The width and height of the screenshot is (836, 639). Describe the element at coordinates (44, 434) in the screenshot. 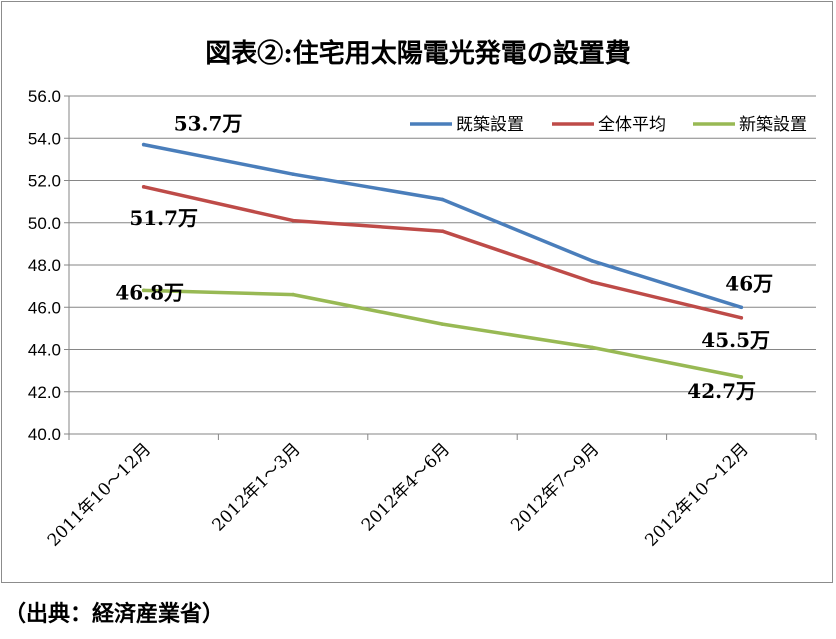

I see `y-tick-label: 40.0` at that location.